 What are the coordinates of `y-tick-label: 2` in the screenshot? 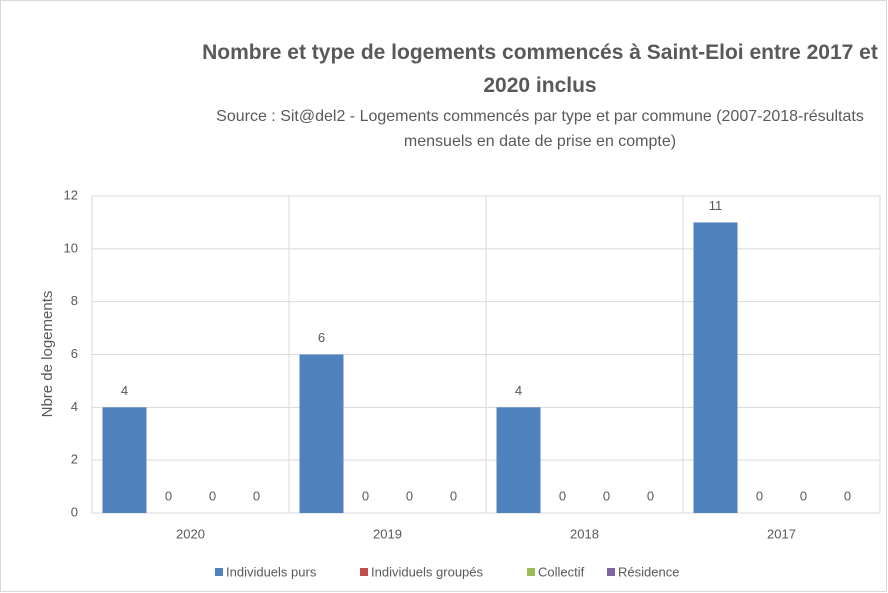 It's located at (74, 459).